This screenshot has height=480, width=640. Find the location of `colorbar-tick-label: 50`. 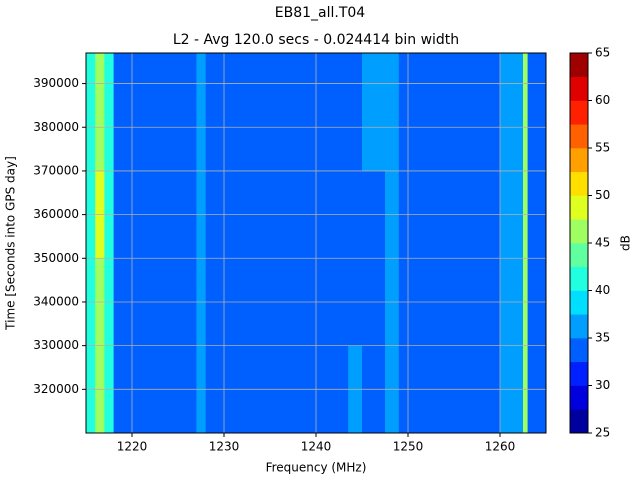

colorbar-tick-label: 50 is located at coordinates (602, 195).